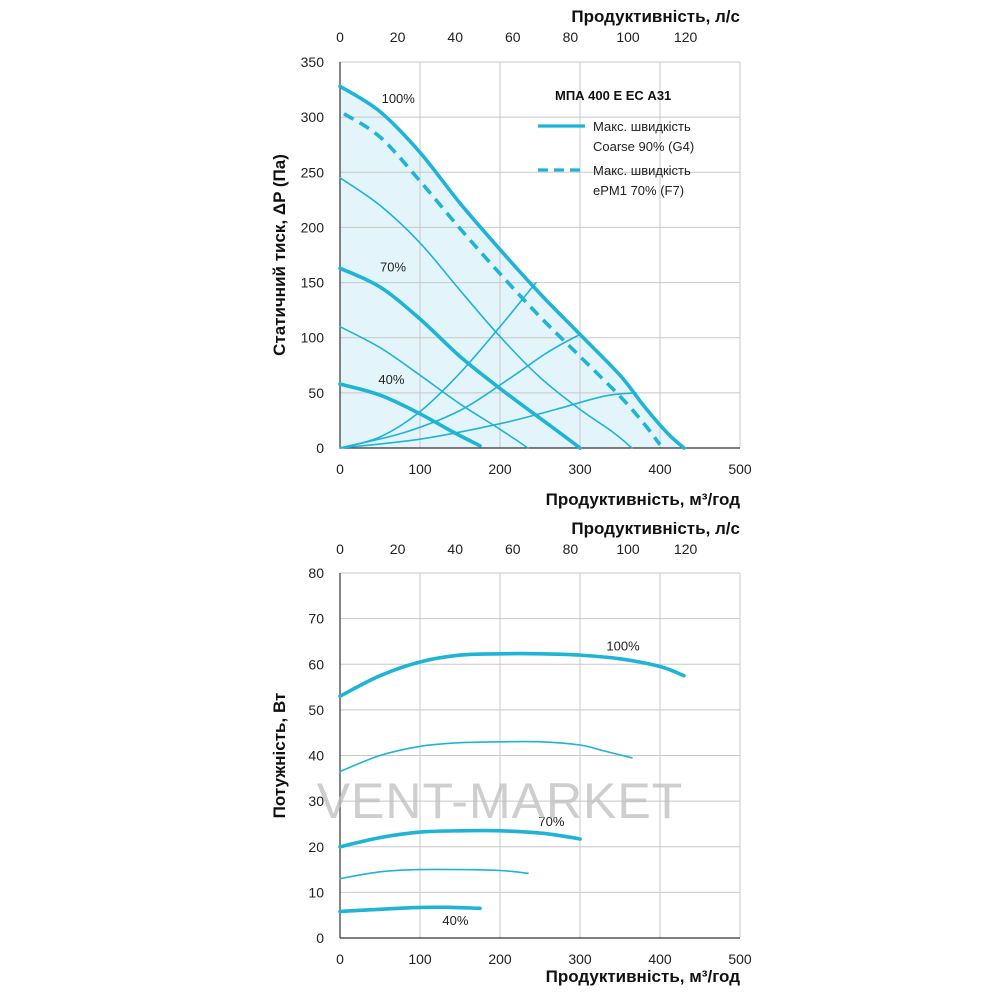 The width and height of the screenshot is (1000, 1000). I want to click on y-tick-label: 10, so click(316, 892).